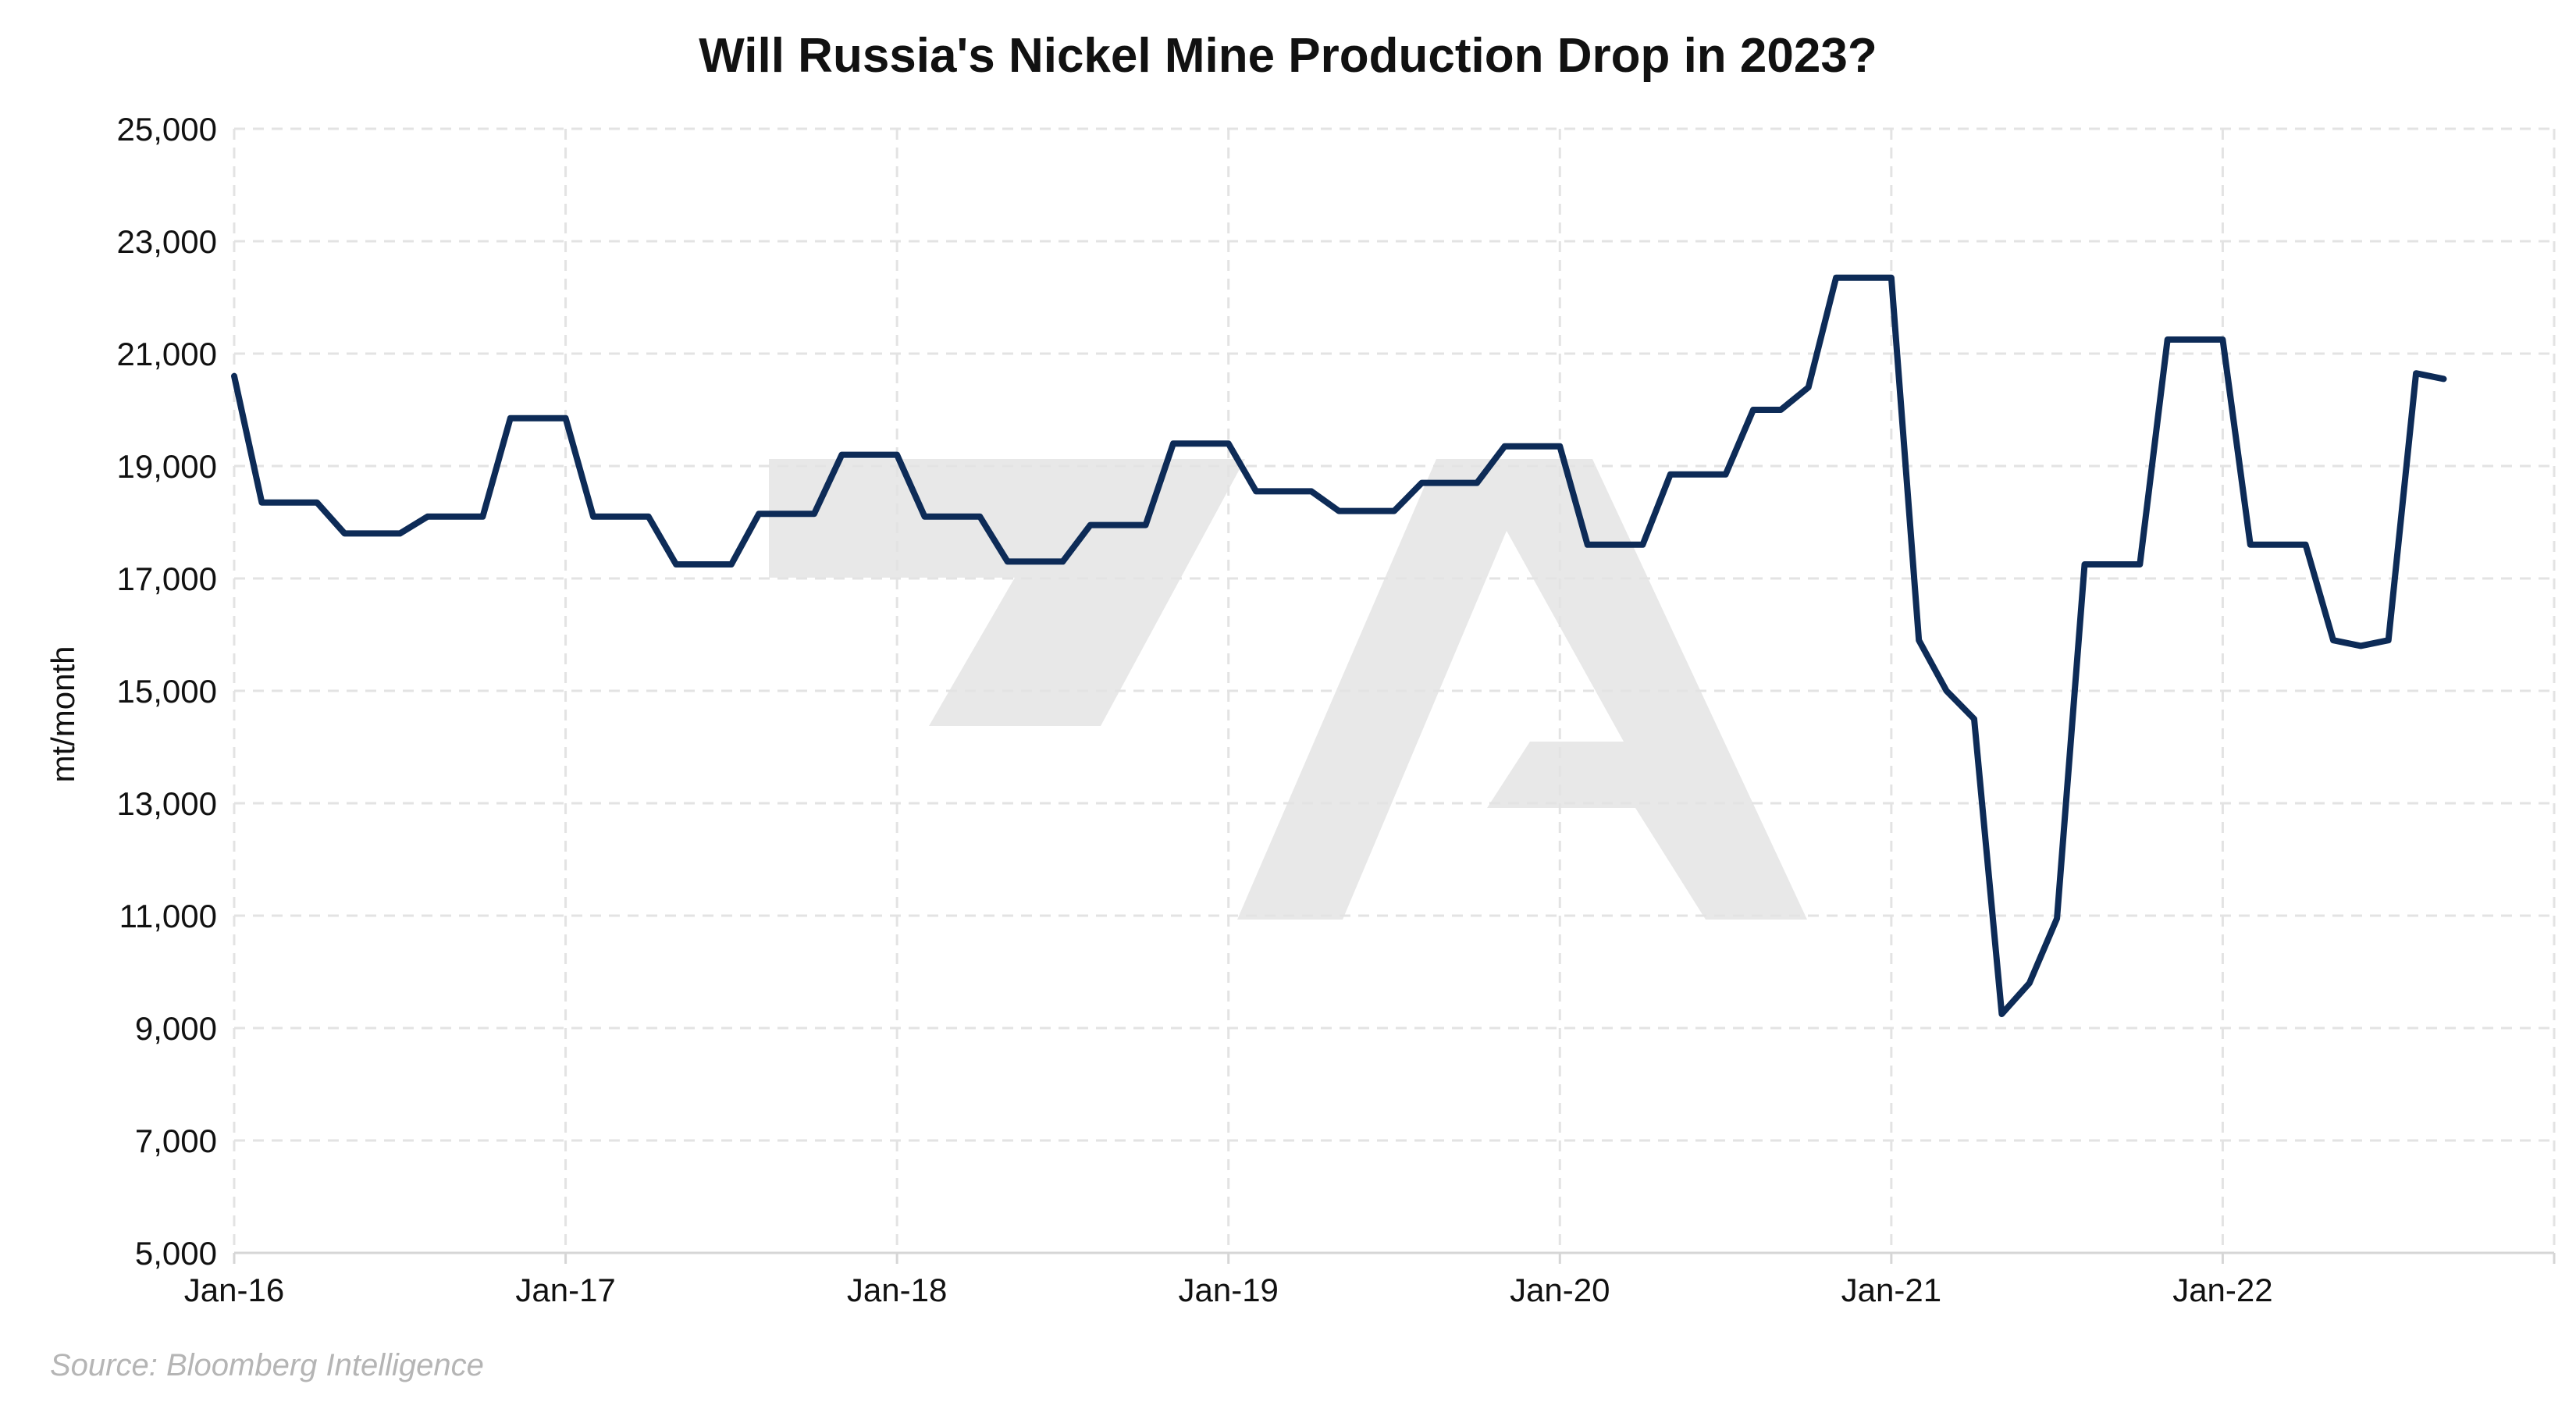  Describe the element at coordinates (565, 1290) in the screenshot. I see `x-tick-label: Jan-17` at that location.